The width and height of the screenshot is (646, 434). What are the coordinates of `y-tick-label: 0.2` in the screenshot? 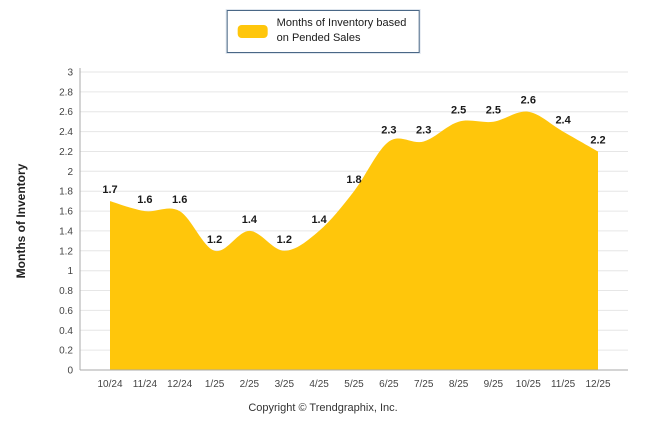 It's located at (66, 351).